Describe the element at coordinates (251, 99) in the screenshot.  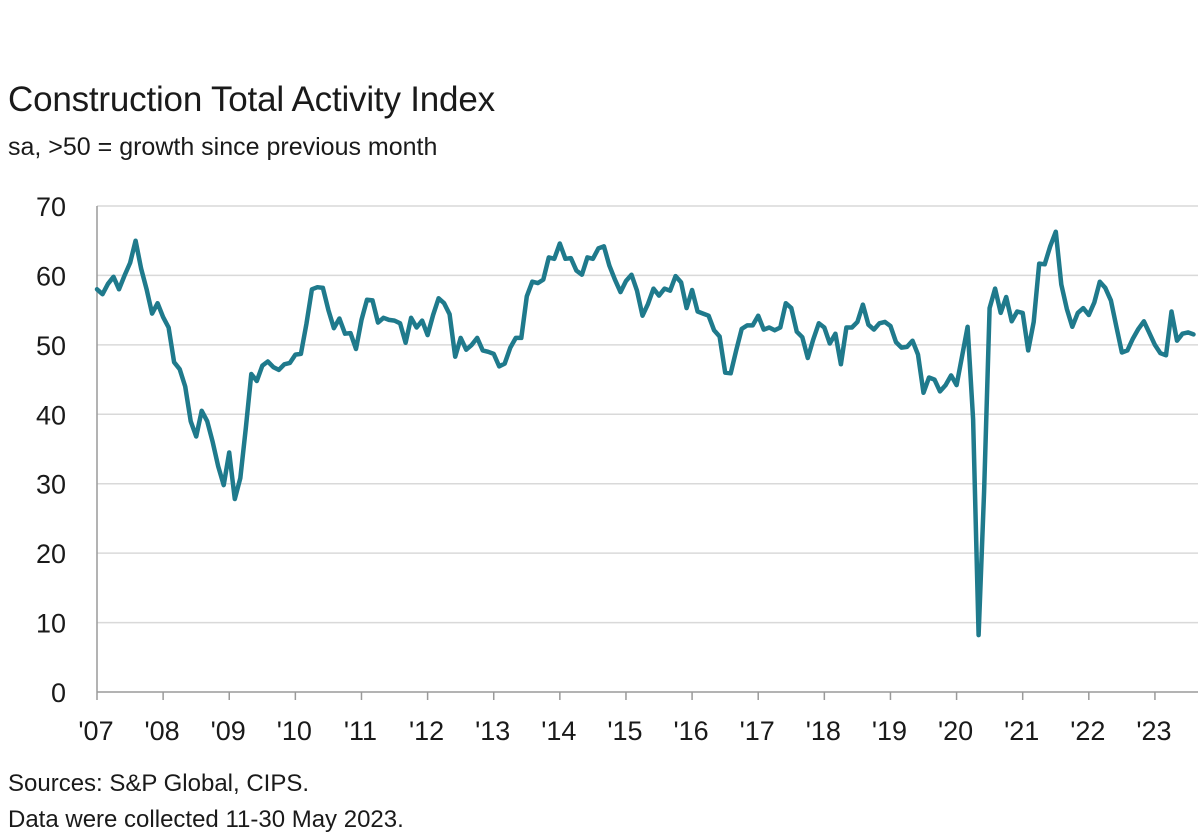
I see `chart-title: Construction Total Activity Index` at that location.